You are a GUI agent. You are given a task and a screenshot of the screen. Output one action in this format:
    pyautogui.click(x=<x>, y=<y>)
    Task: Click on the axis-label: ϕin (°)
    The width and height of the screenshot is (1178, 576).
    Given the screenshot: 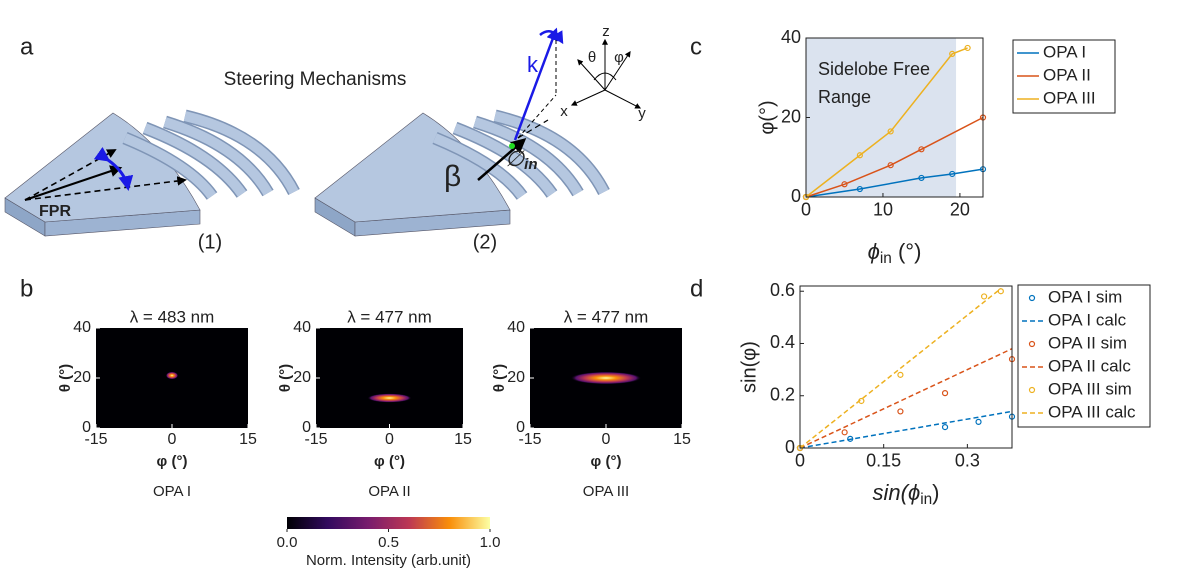 What is the action you would take?
    pyautogui.click(x=895, y=253)
    